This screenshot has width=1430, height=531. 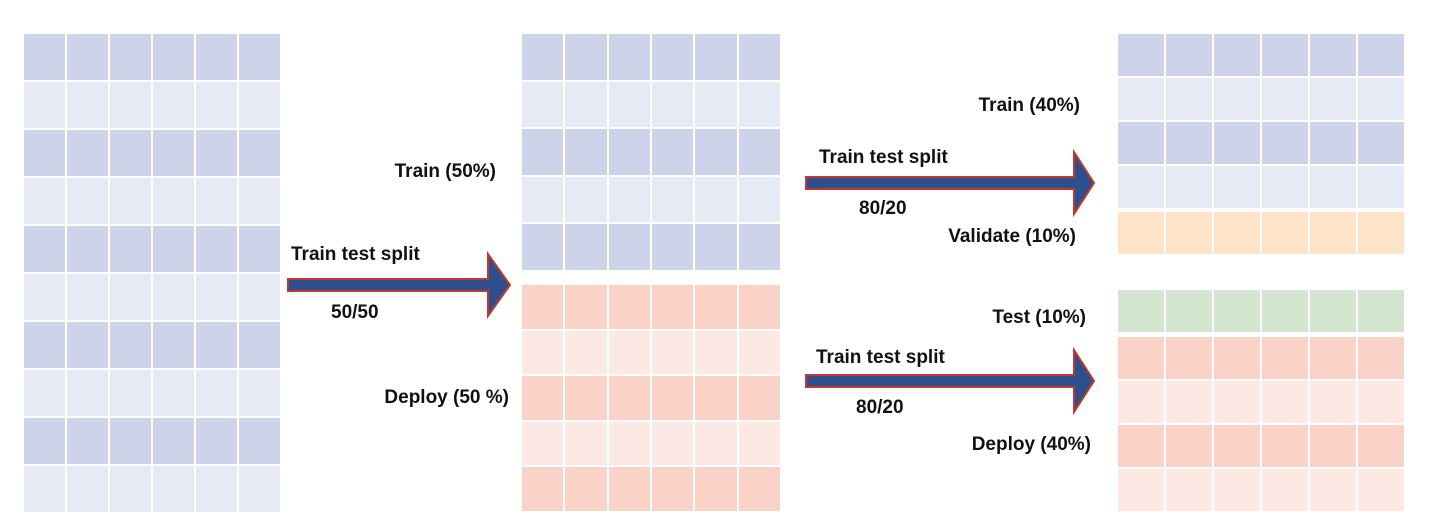 I want to click on first-split-arrow-icon, so click(x=399, y=285).